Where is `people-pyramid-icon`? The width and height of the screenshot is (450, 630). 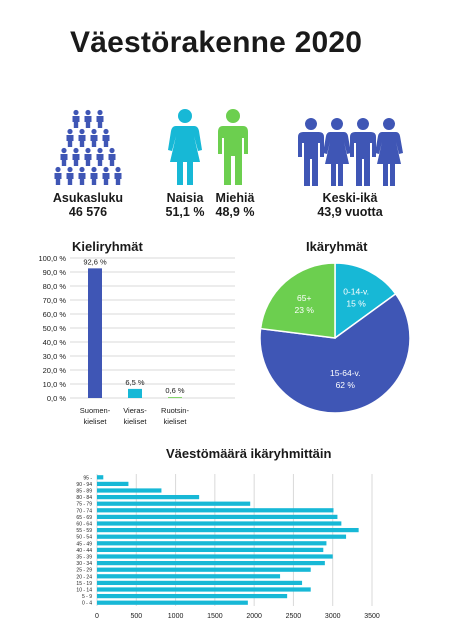 people-pyramid-icon is located at coordinates (88, 147).